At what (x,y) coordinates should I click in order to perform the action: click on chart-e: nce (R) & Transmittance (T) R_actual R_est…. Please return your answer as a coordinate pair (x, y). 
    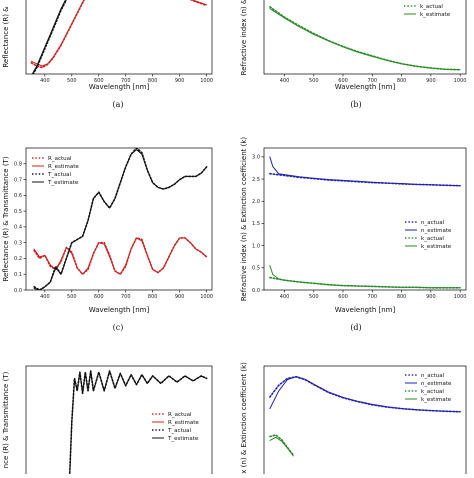
    Looking at the image, I should click on (107, 421).